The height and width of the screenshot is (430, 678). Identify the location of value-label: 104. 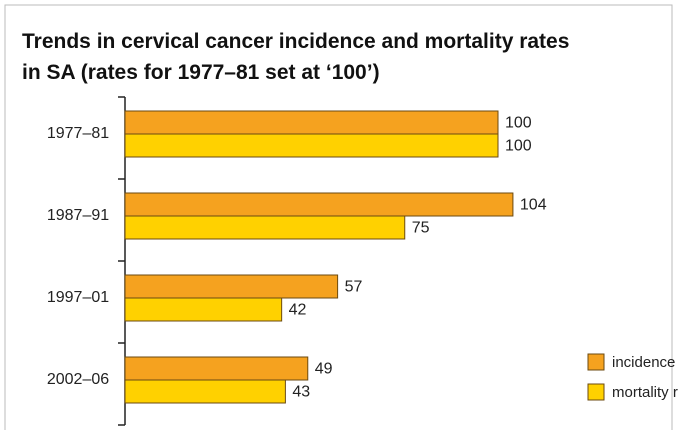
(533, 205).